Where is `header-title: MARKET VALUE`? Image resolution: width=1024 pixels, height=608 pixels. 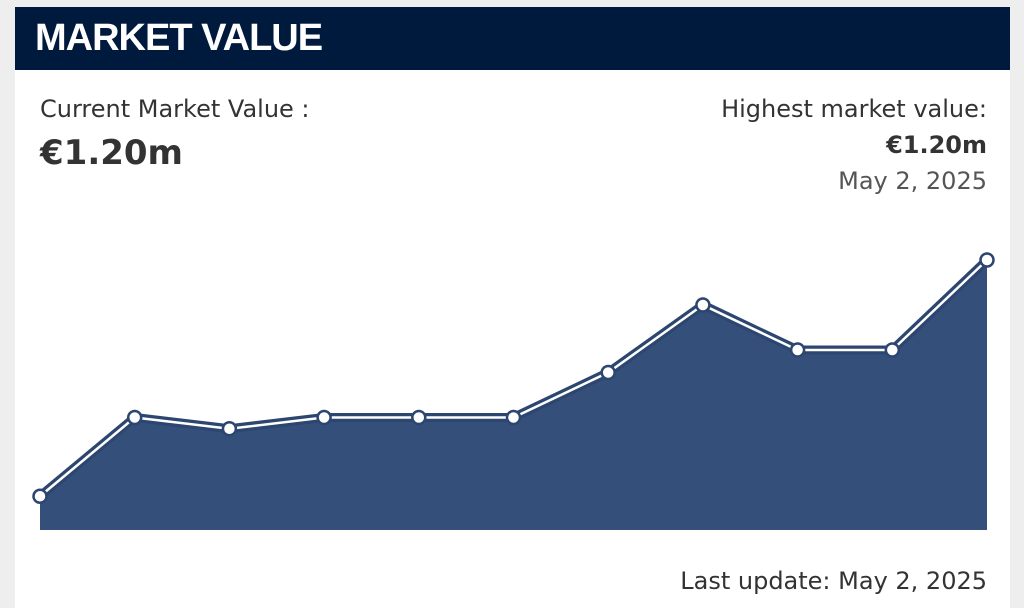 header-title: MARKET VALUE is located at coordinates (512, 38).